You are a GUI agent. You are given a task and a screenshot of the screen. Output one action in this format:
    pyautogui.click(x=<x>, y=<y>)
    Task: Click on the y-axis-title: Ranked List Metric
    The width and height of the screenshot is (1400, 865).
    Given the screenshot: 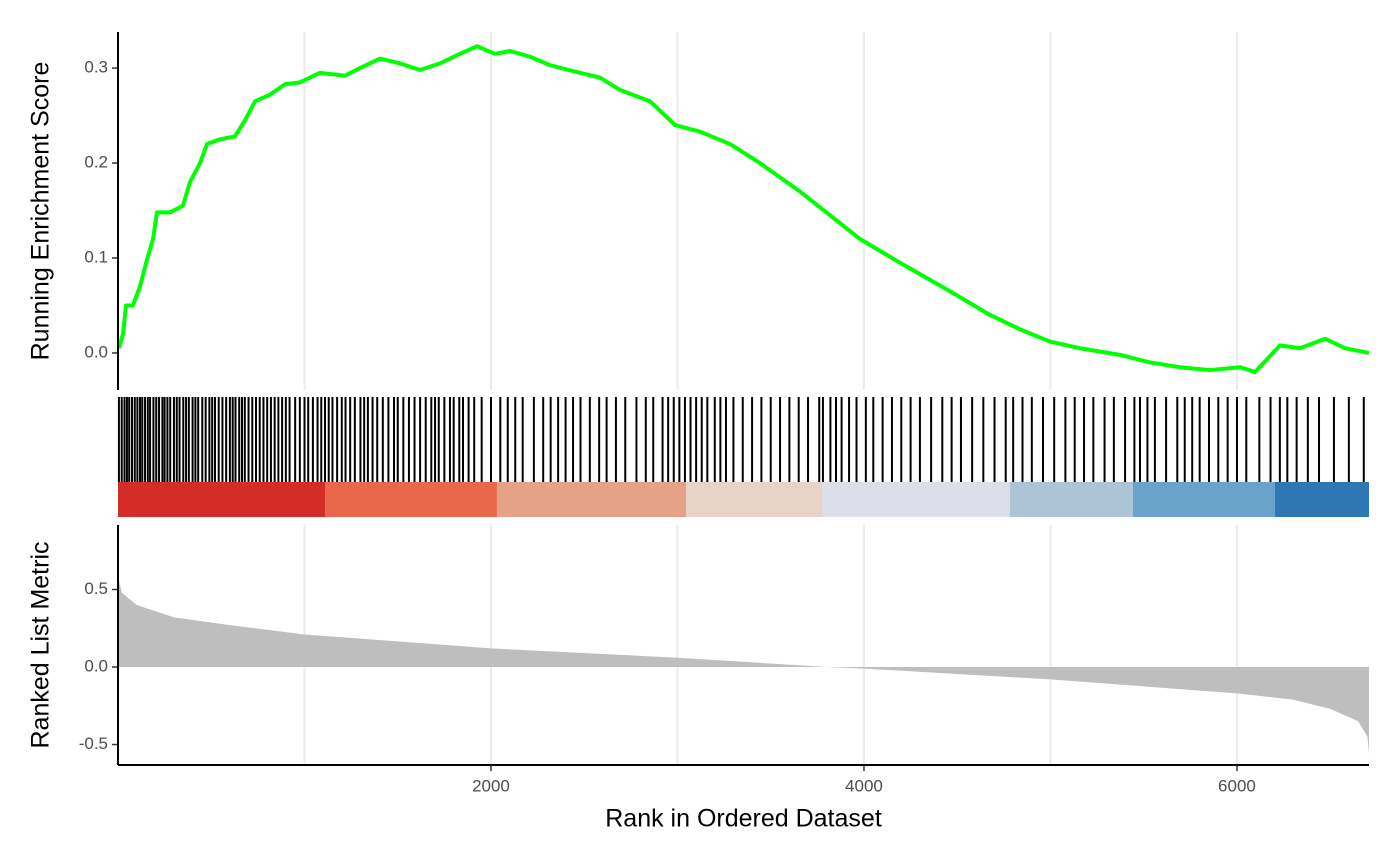 What is the action you would take?
    pyautogui.click(x=41, y=644)
    